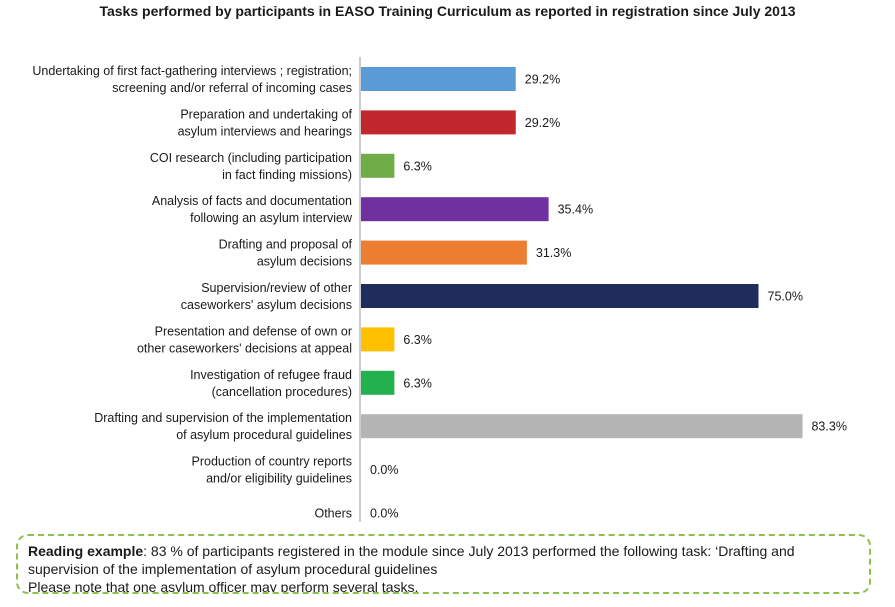  Describe the element at coordinates (417, 340) in the screenshot. I see `value-label-6: 6.3%` at that location.